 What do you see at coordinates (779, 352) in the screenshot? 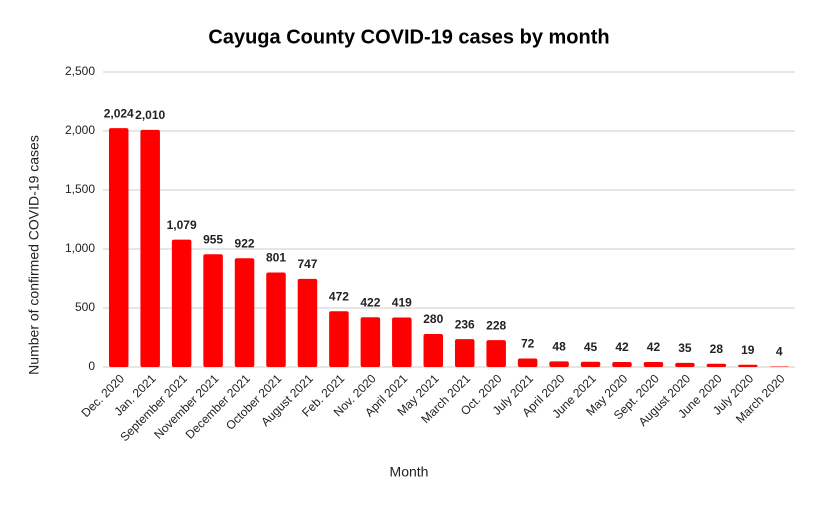
I see `data-label: 4` at bounding box center [779, 352].